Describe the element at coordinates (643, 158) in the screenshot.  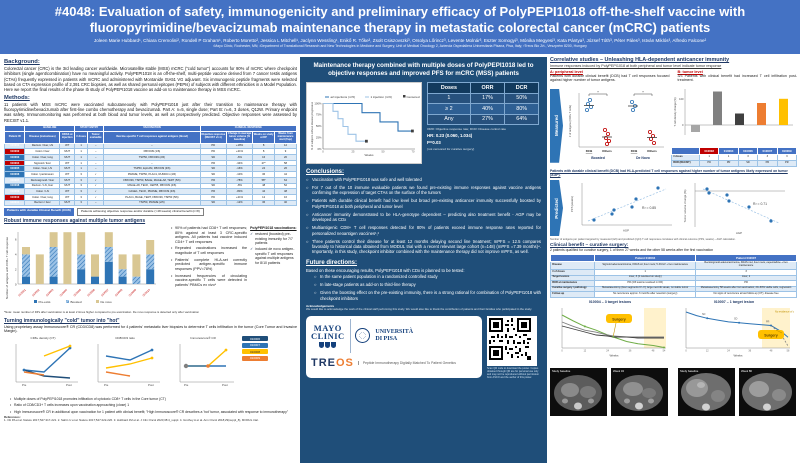
I see `svg-text: De Novo` at that location.